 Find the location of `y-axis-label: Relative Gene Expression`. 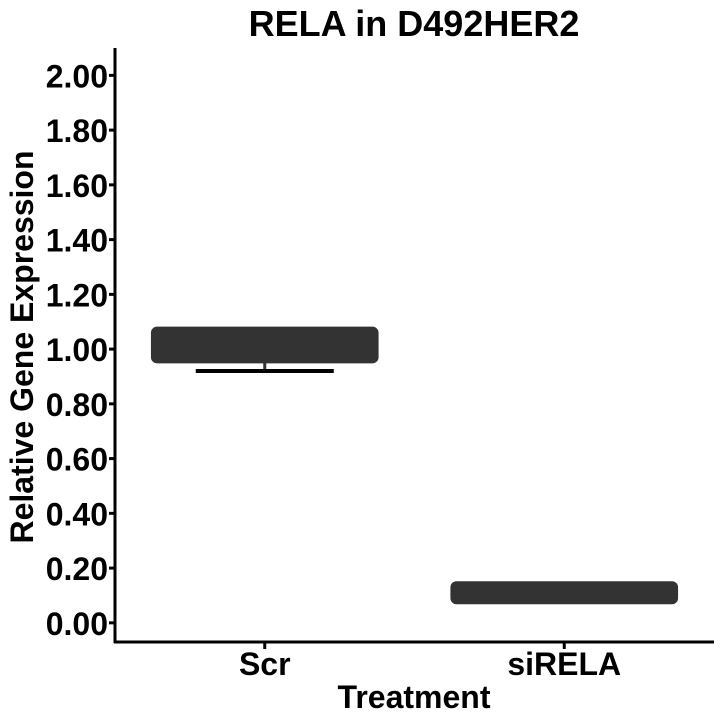

y-axis-label: Relative Gene Expression is located at coordinates (22, 346).